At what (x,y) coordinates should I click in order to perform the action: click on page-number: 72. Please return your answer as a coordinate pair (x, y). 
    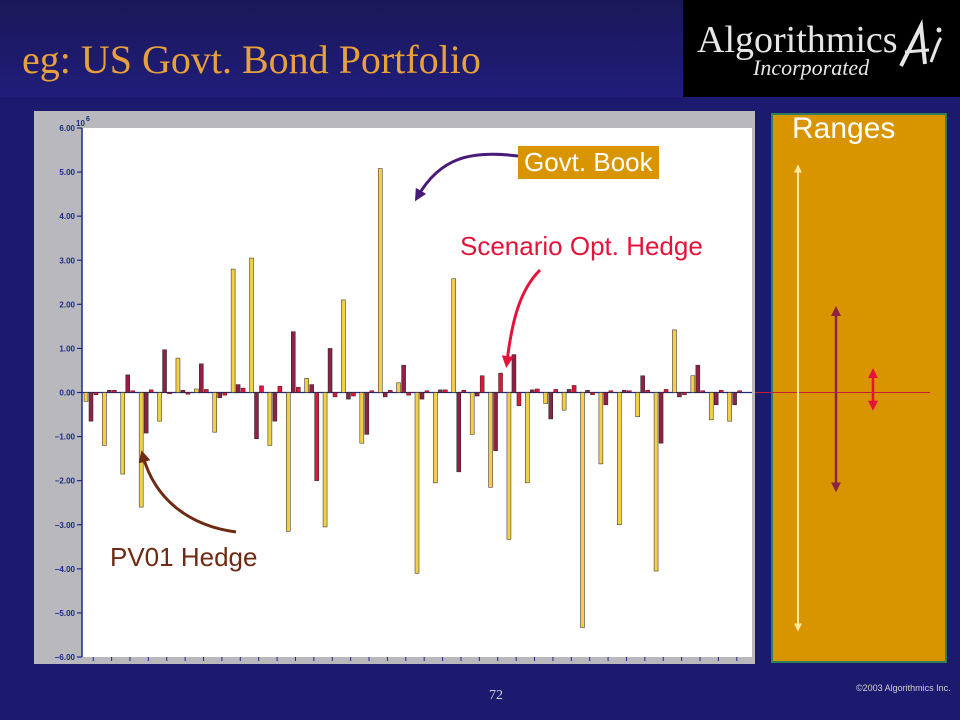
    Looking at the image, I should click on (496, 695).